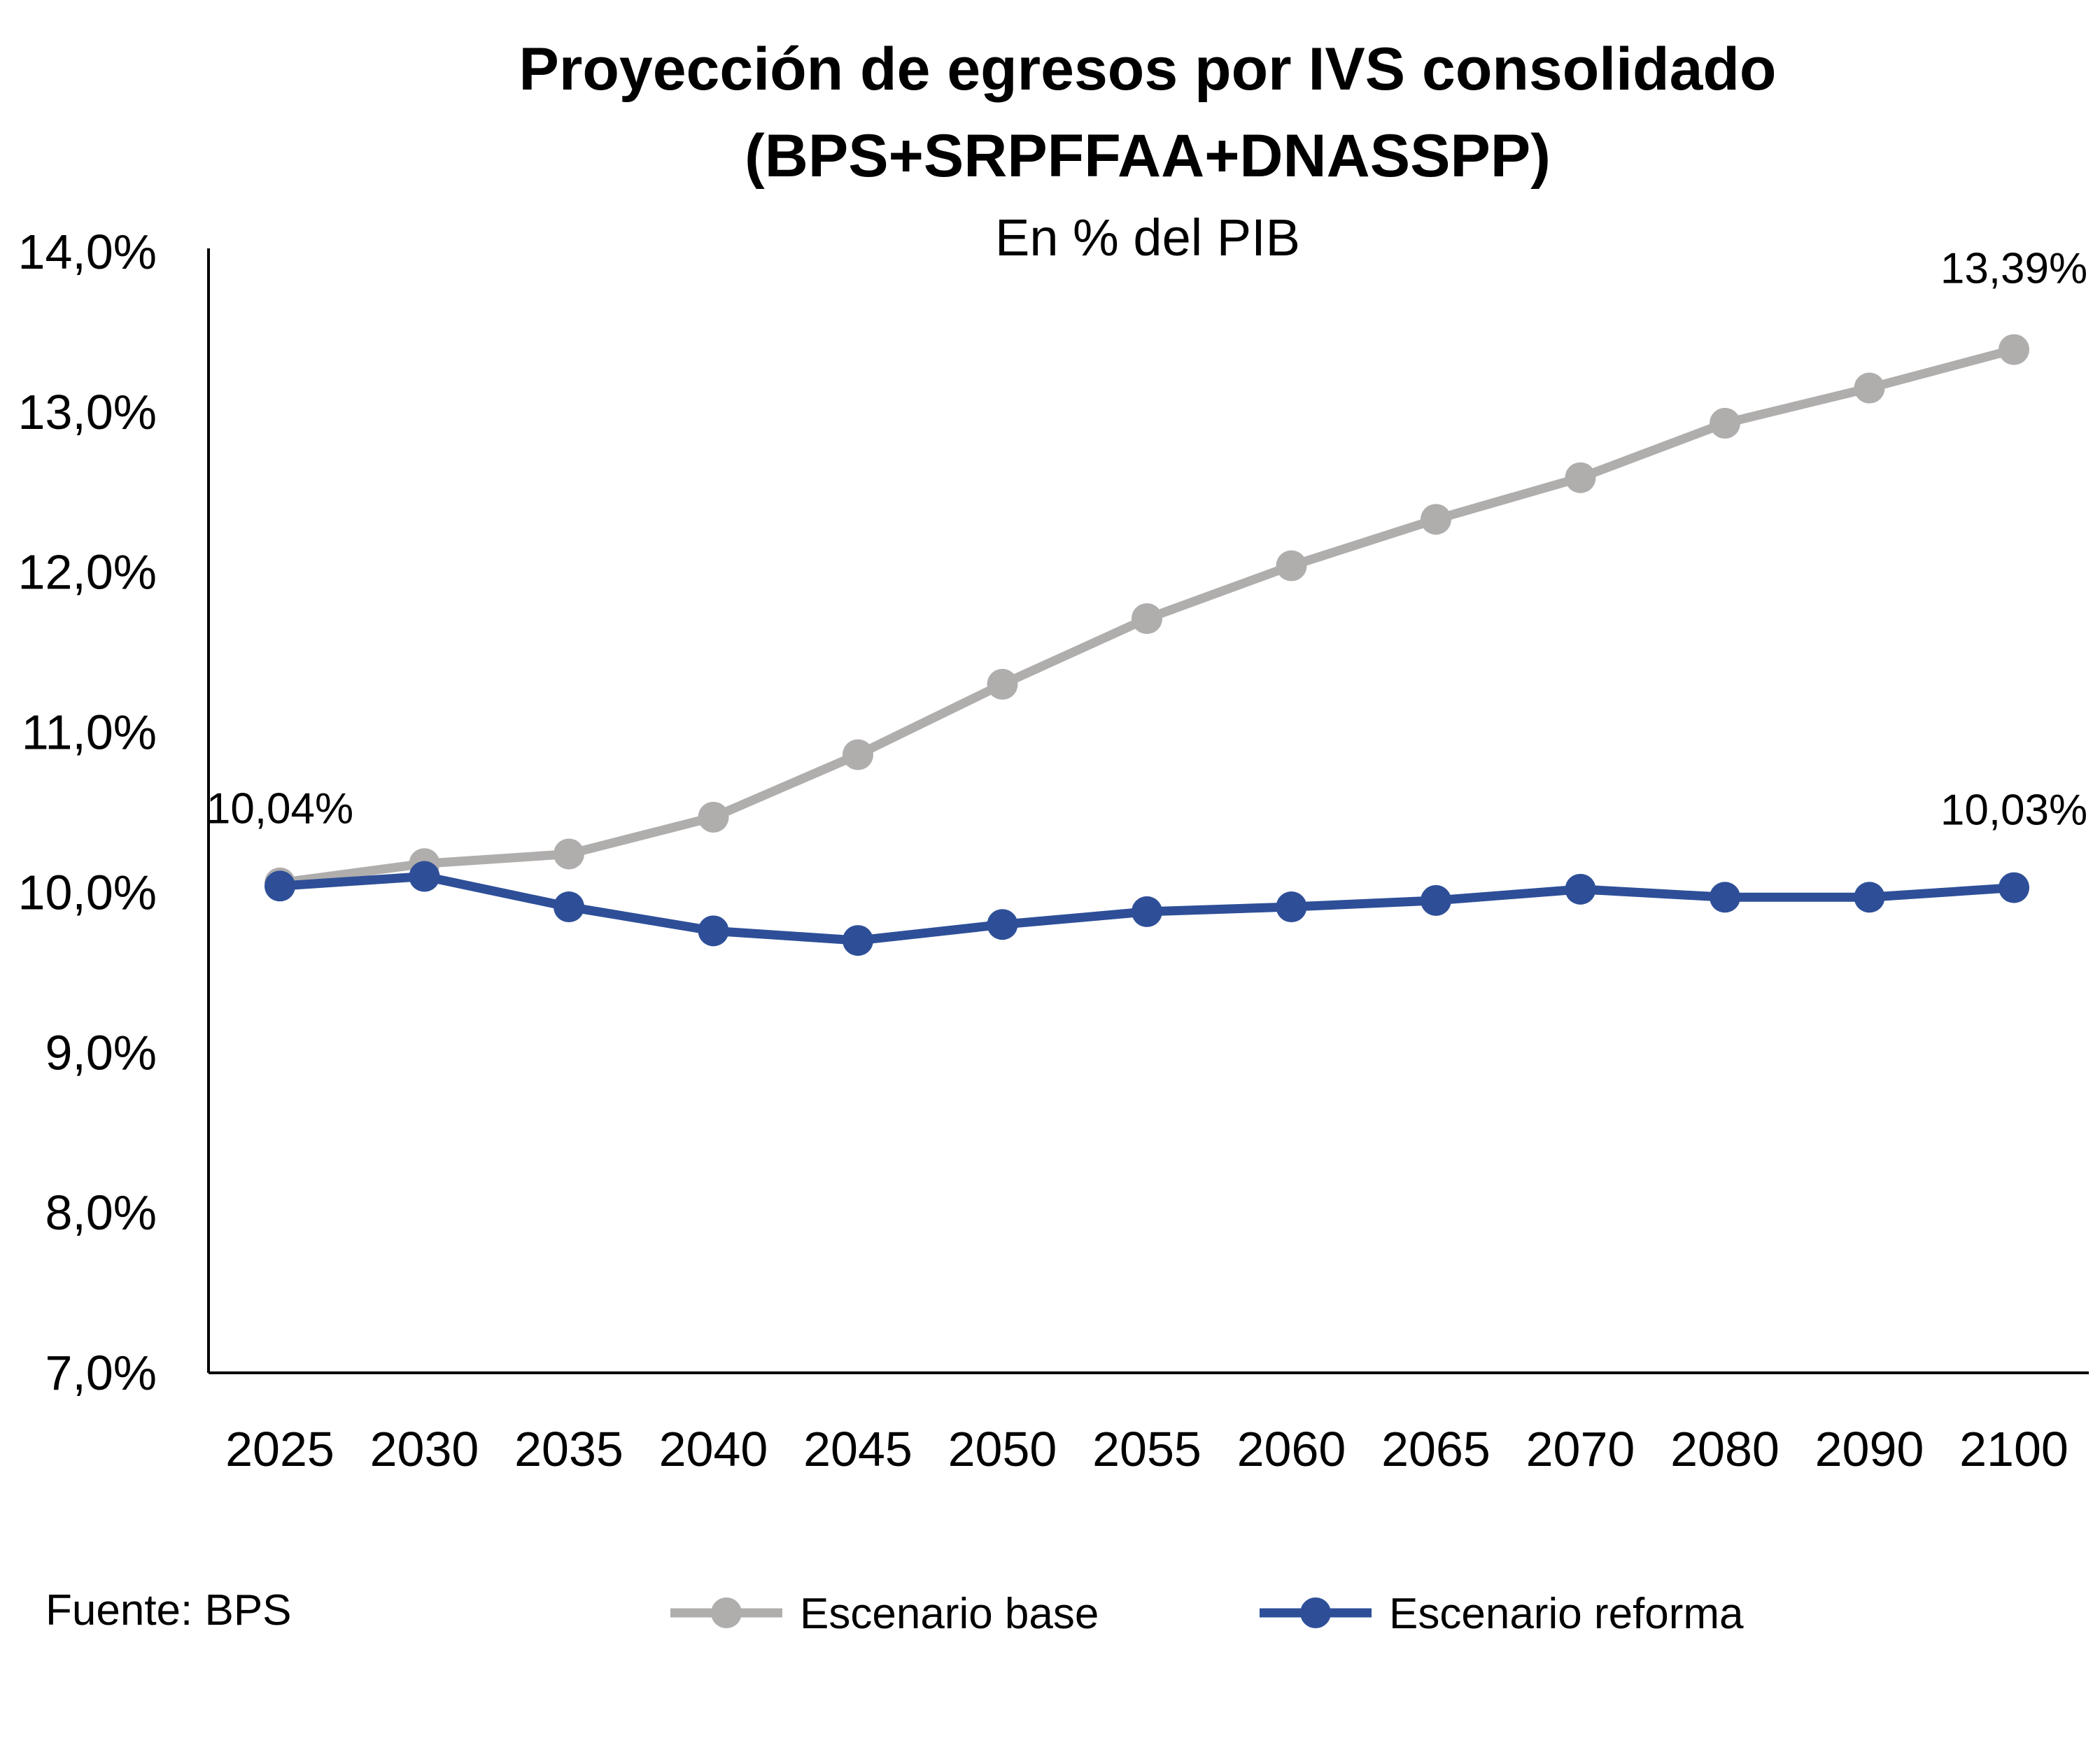  I want to click on legend-item-reforma: Escenario reforma, so click(1502, 1614).